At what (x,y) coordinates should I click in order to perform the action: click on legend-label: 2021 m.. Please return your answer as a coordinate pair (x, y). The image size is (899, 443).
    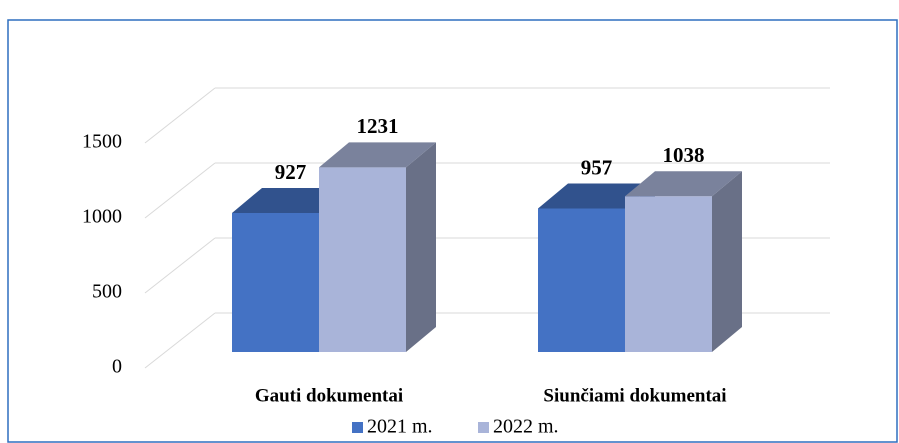
    Looking at the image, I should click on (400, 427).